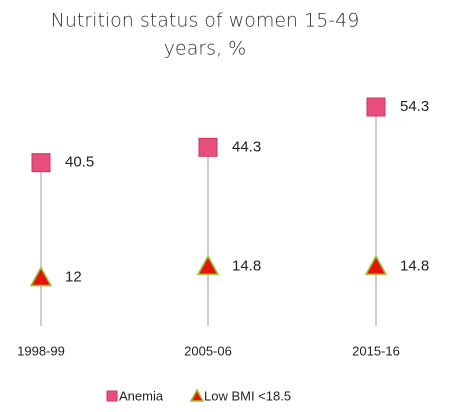 The width and height of the screenshot is (459, 412). What do you see at coordinates (246, 146) in the screenshot?
I see `data-label: 44.3` at bounding box center [246, 146].